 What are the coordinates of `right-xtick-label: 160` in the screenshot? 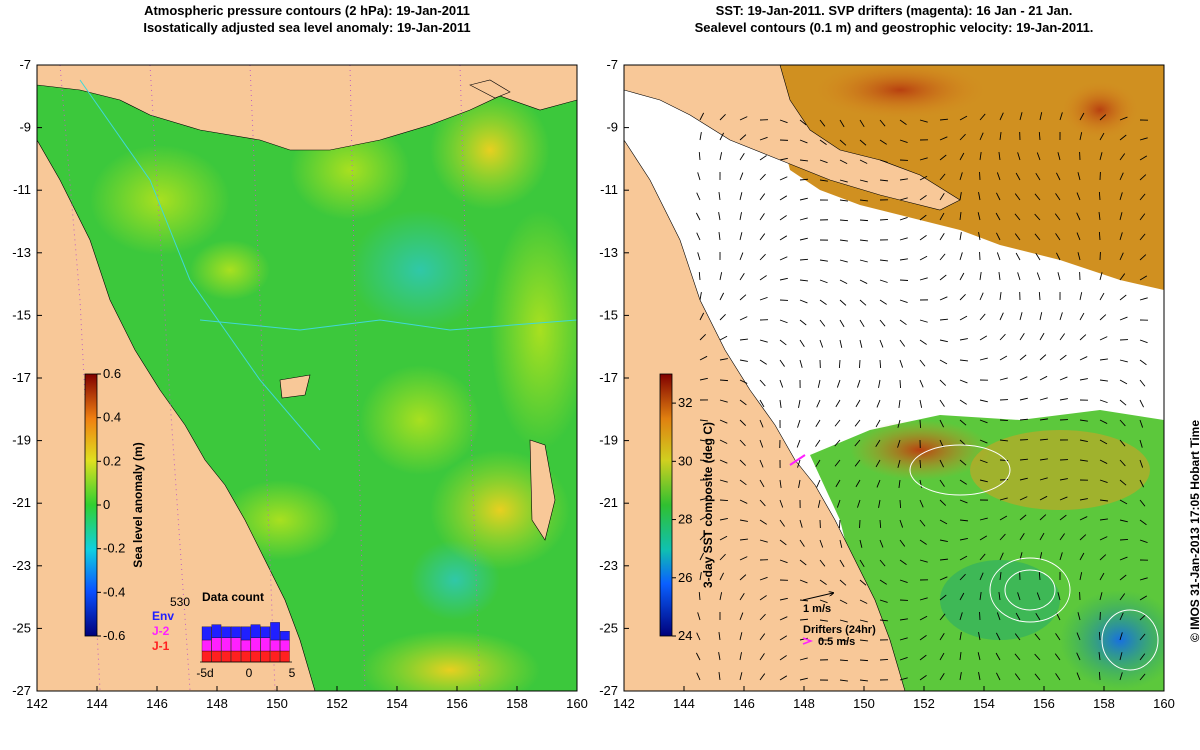 It's located at (1164, 703).